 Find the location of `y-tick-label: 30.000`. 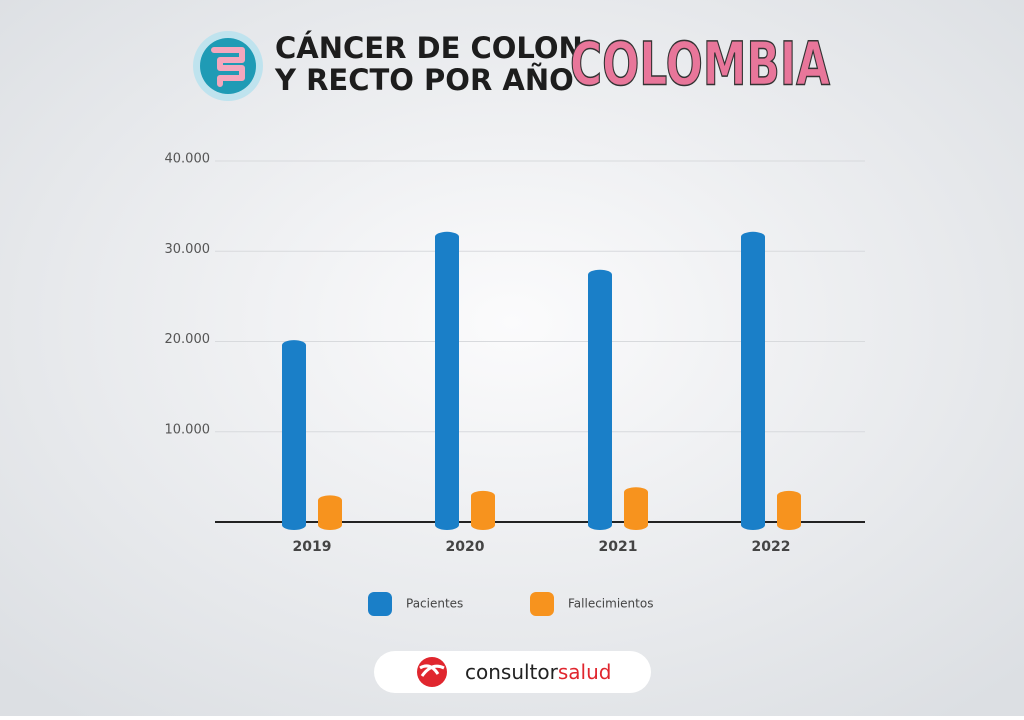

y-tick-label: 30.000 is located at coordinates (188, 249).